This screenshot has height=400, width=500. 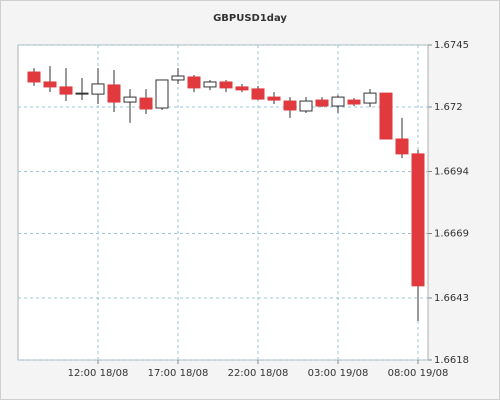 What do you see at coordinates (451, 360) in the screenshot?
I see `y-tick-label: 1.6618` at bounding box center [451, 360].